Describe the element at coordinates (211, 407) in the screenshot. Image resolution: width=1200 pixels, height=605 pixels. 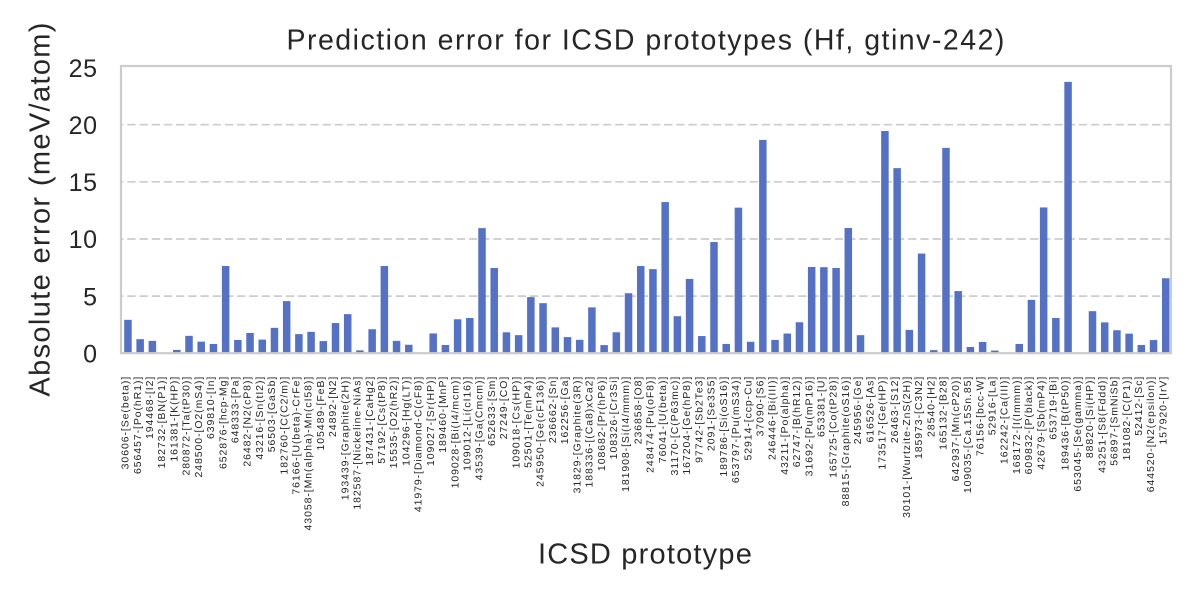
I see `svg-text: 639810-[In]` at that location.